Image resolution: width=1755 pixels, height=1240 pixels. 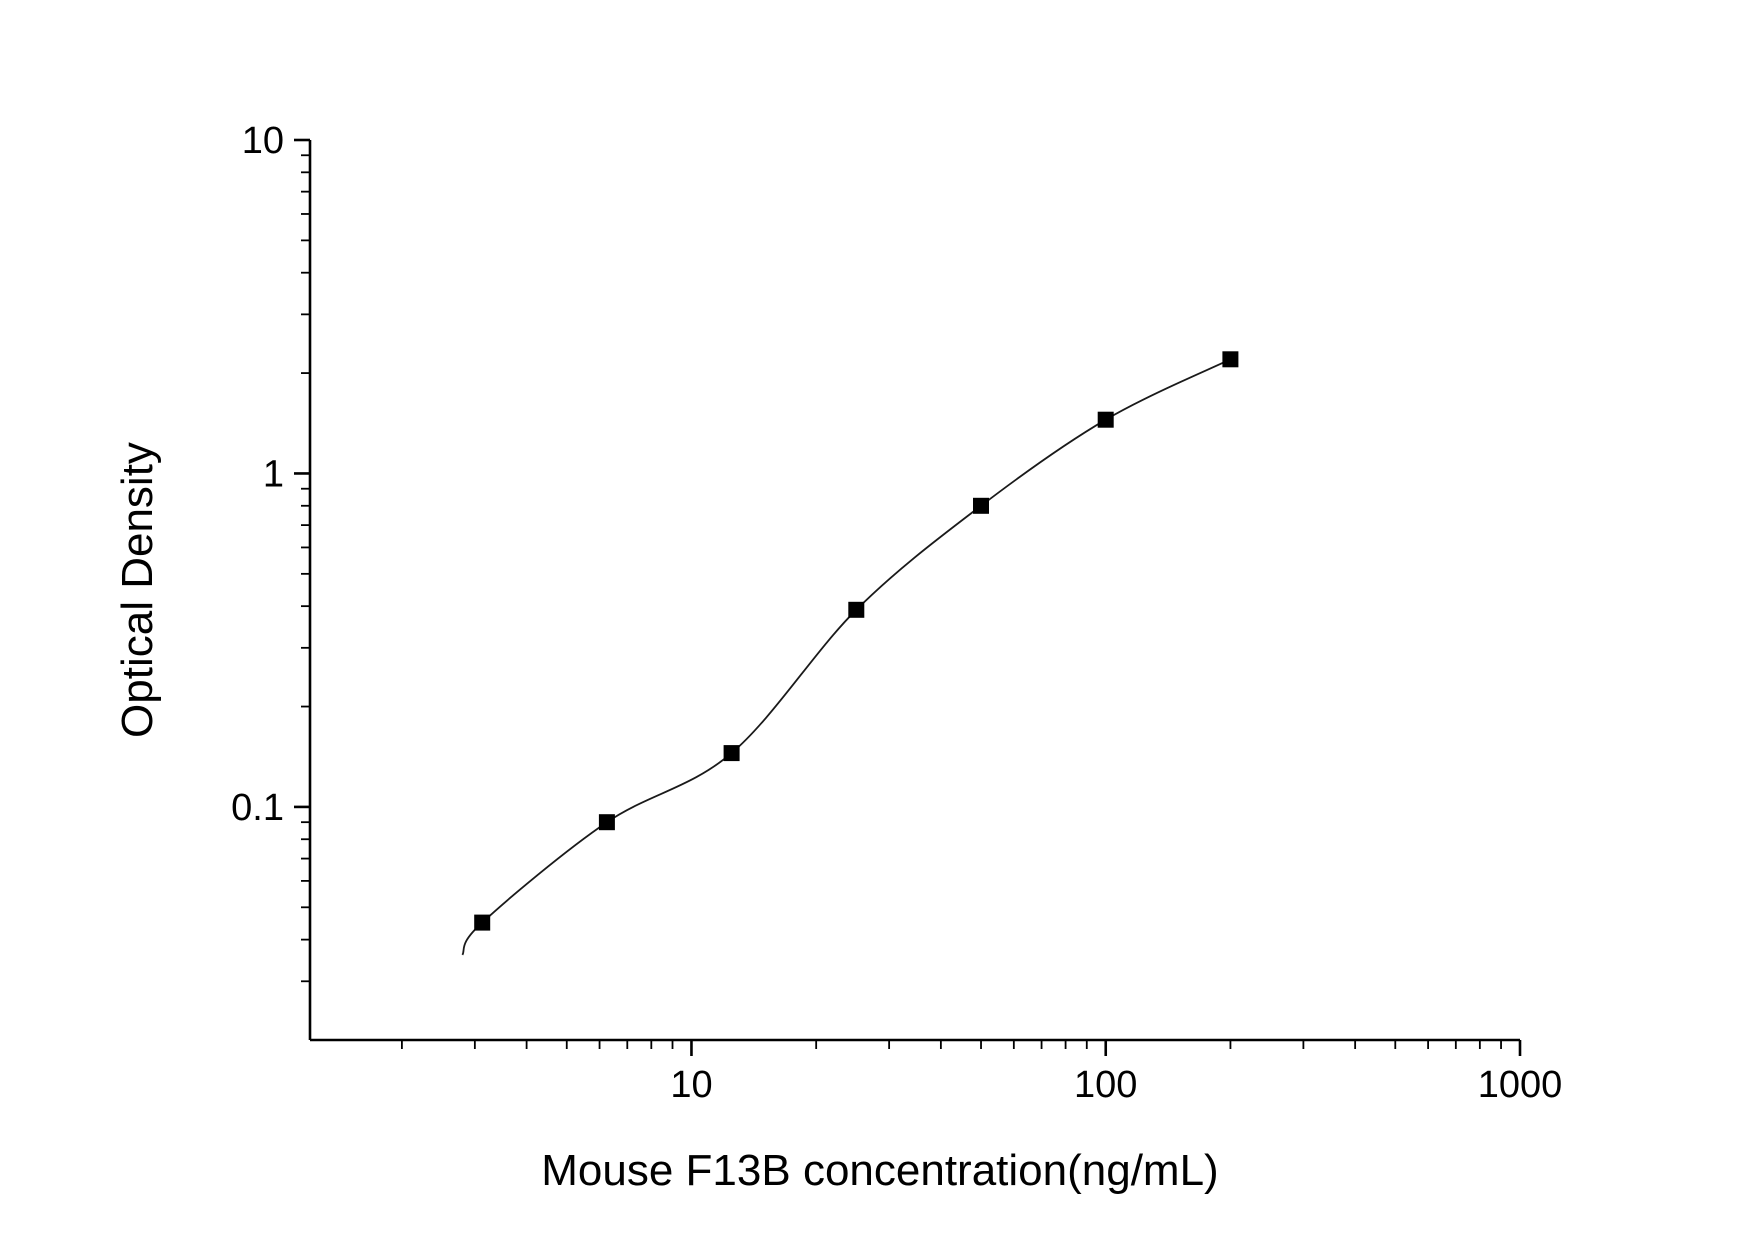 I want to click on y-tick-label: 10, so click(x=263, y=141).